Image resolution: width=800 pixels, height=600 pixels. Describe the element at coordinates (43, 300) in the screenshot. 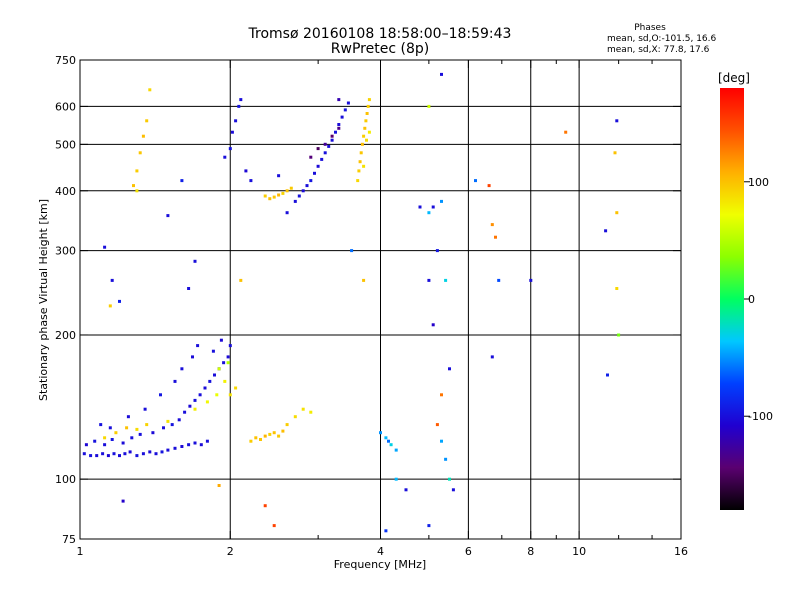

I see `y-axis-label: Stationary phase Virtual Height [km]` at that location.